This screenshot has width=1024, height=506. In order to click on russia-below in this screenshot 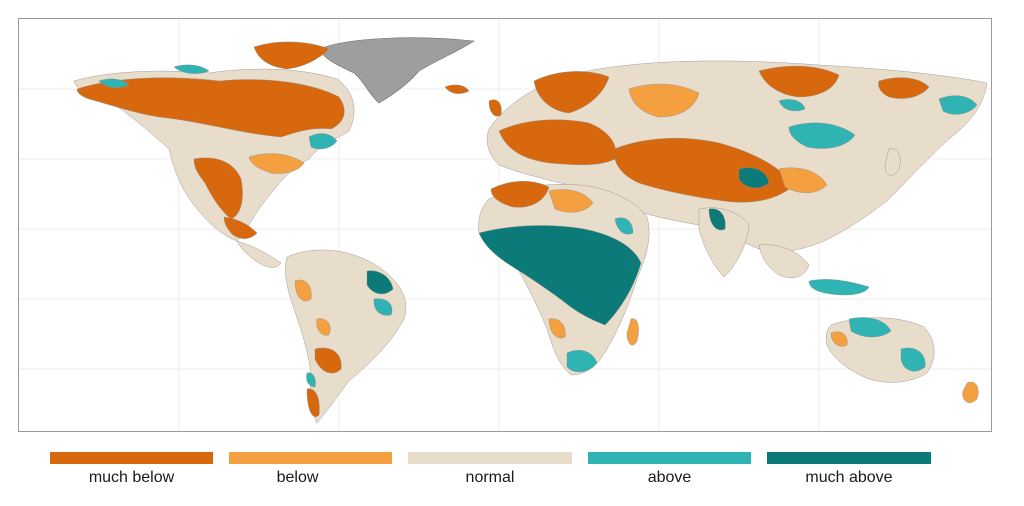, I will do `click(664, 100)`.